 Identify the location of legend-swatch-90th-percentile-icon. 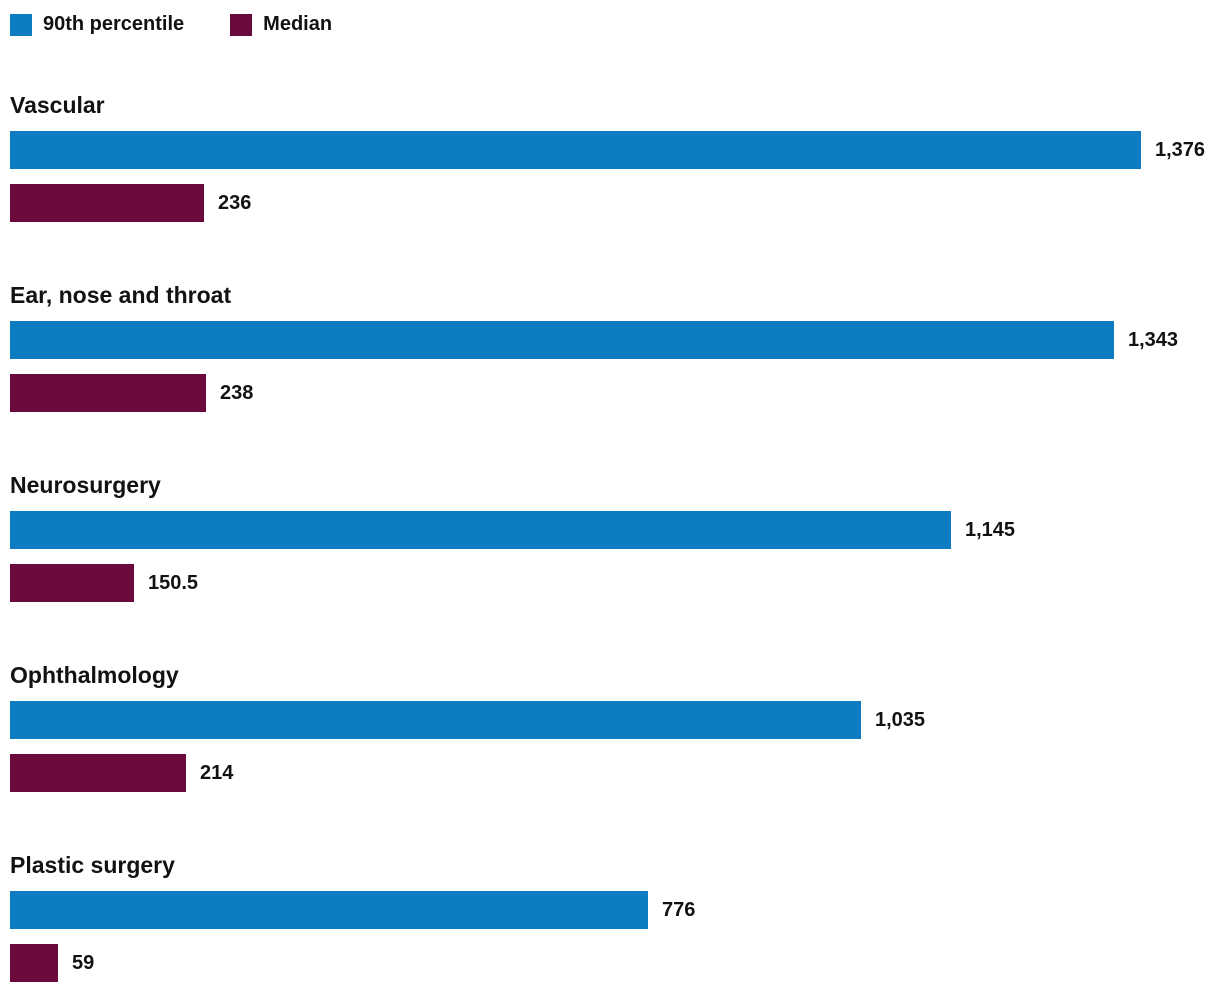
(21, 24).